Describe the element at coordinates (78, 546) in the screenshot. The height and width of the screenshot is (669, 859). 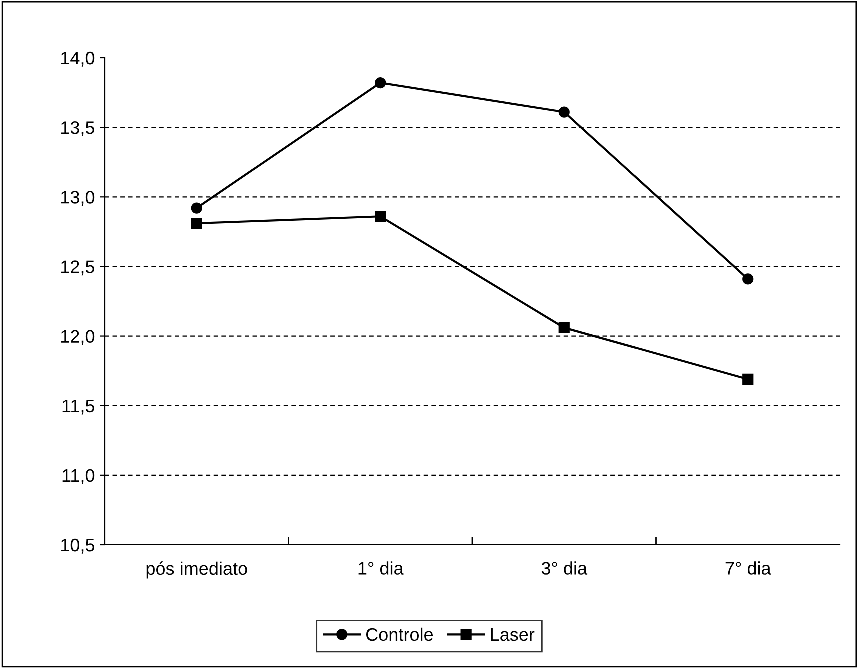
I see `y-tick-label: 10,5` at that location.